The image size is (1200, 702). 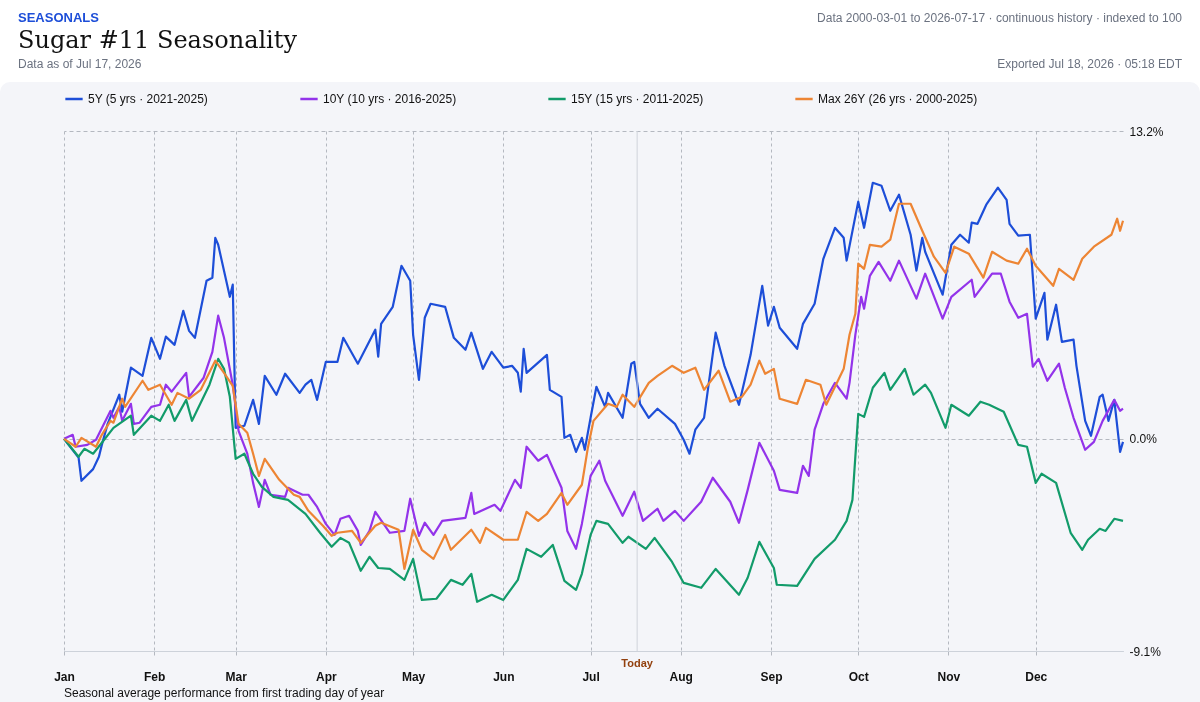 I want to click on y-tick-label: 0.0%, so click(x=1143, y=439).